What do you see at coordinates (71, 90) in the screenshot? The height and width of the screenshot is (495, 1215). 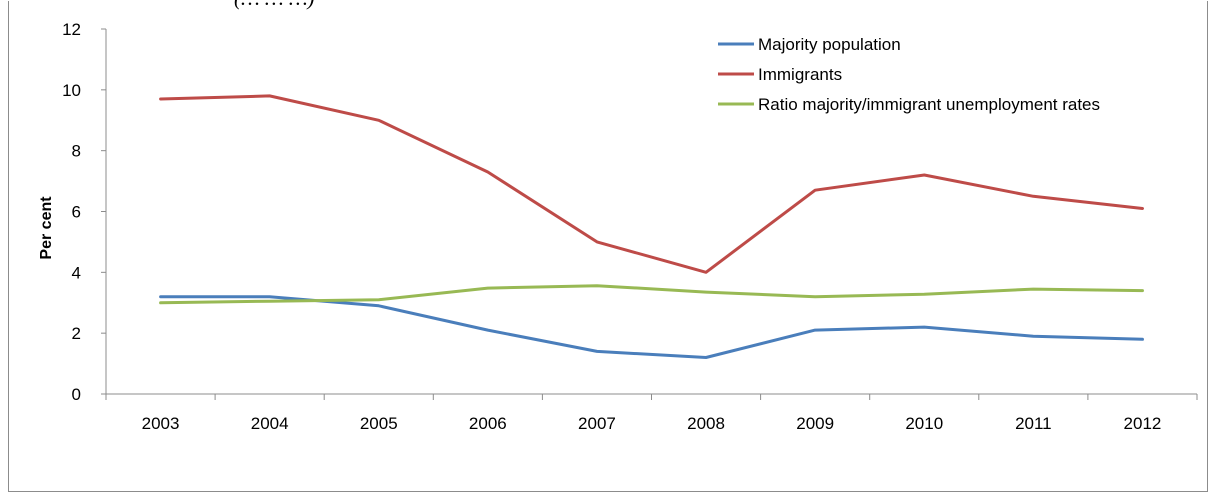 I see `y-tick-label: 10` at bounding box center [71, 90].